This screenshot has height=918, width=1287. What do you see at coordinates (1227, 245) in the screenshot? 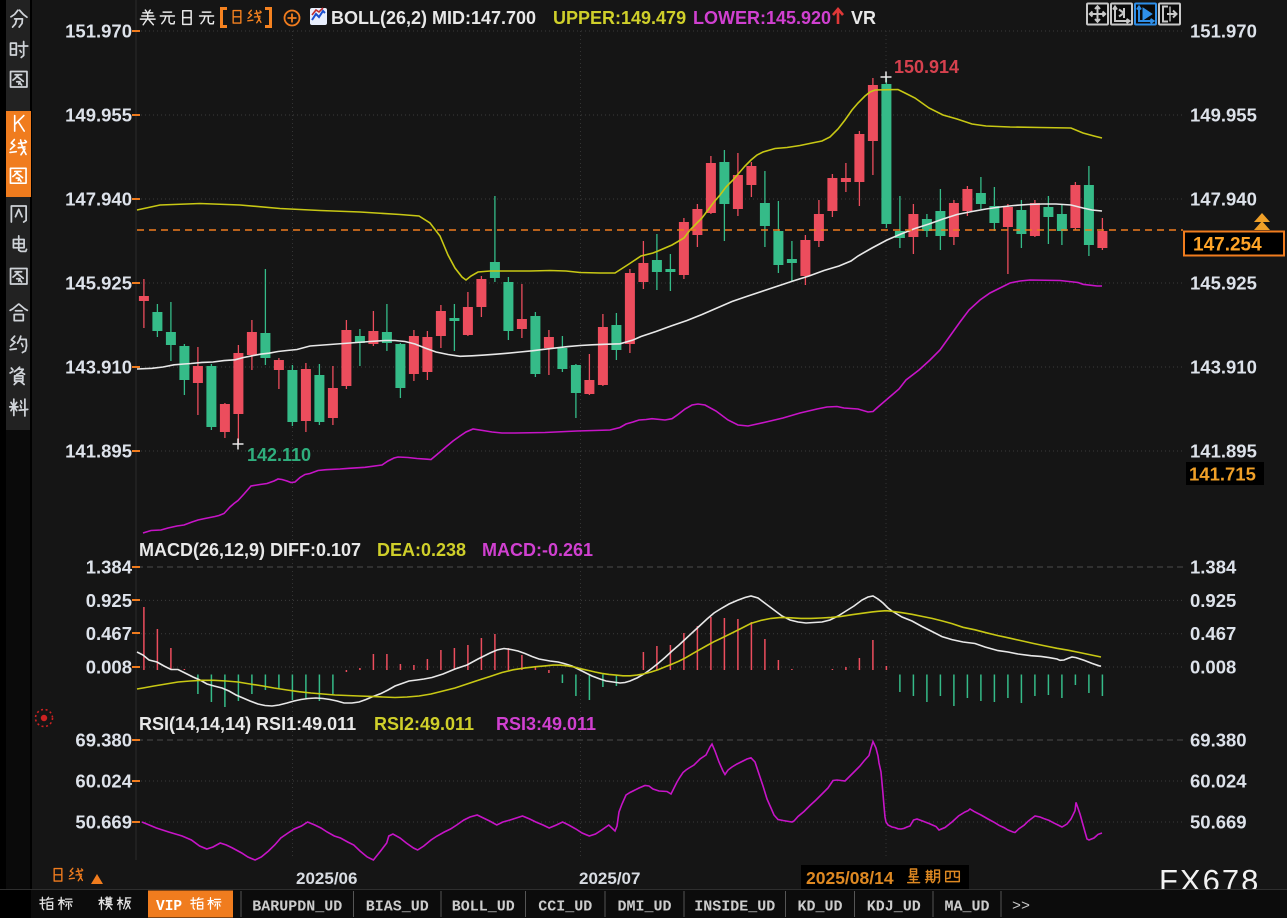
I see `svg-text: 147.254` at bounding box center [1227, 245].